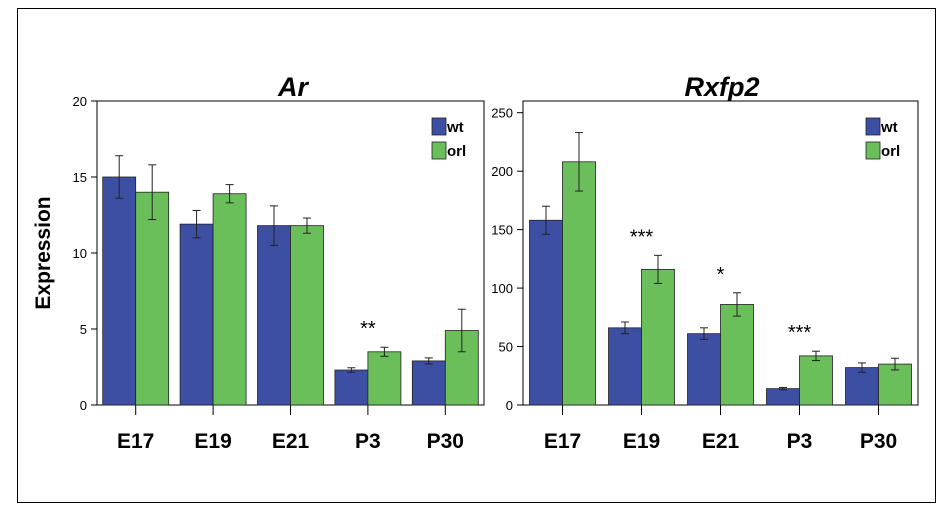  What do you see at coordinates (721, 87) in the screenshot?
I see `chart-title: Rxfp2` at bounding box center [721, 87].